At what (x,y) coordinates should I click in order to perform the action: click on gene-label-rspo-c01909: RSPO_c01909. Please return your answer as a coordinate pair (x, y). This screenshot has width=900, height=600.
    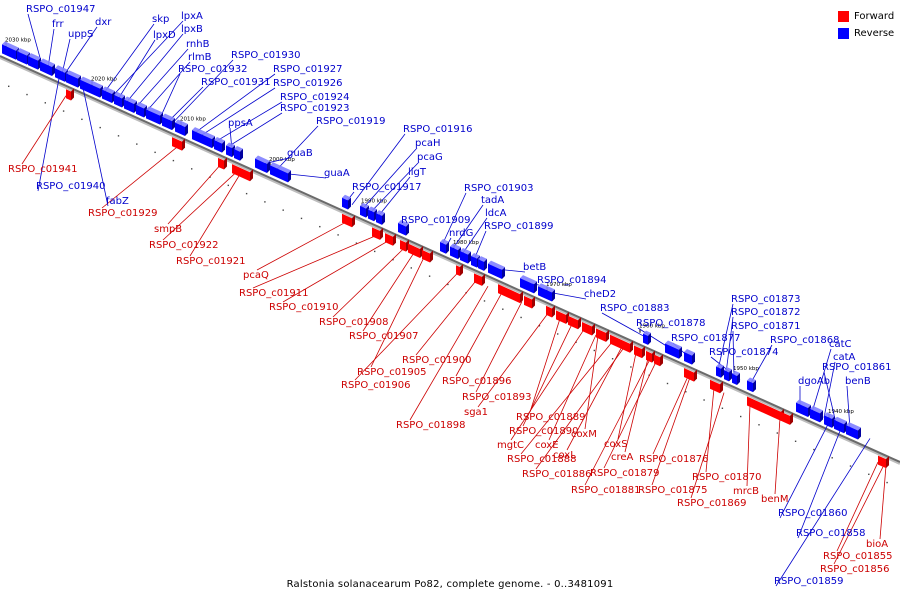
    Looking at the image, I should click on (436, 220).